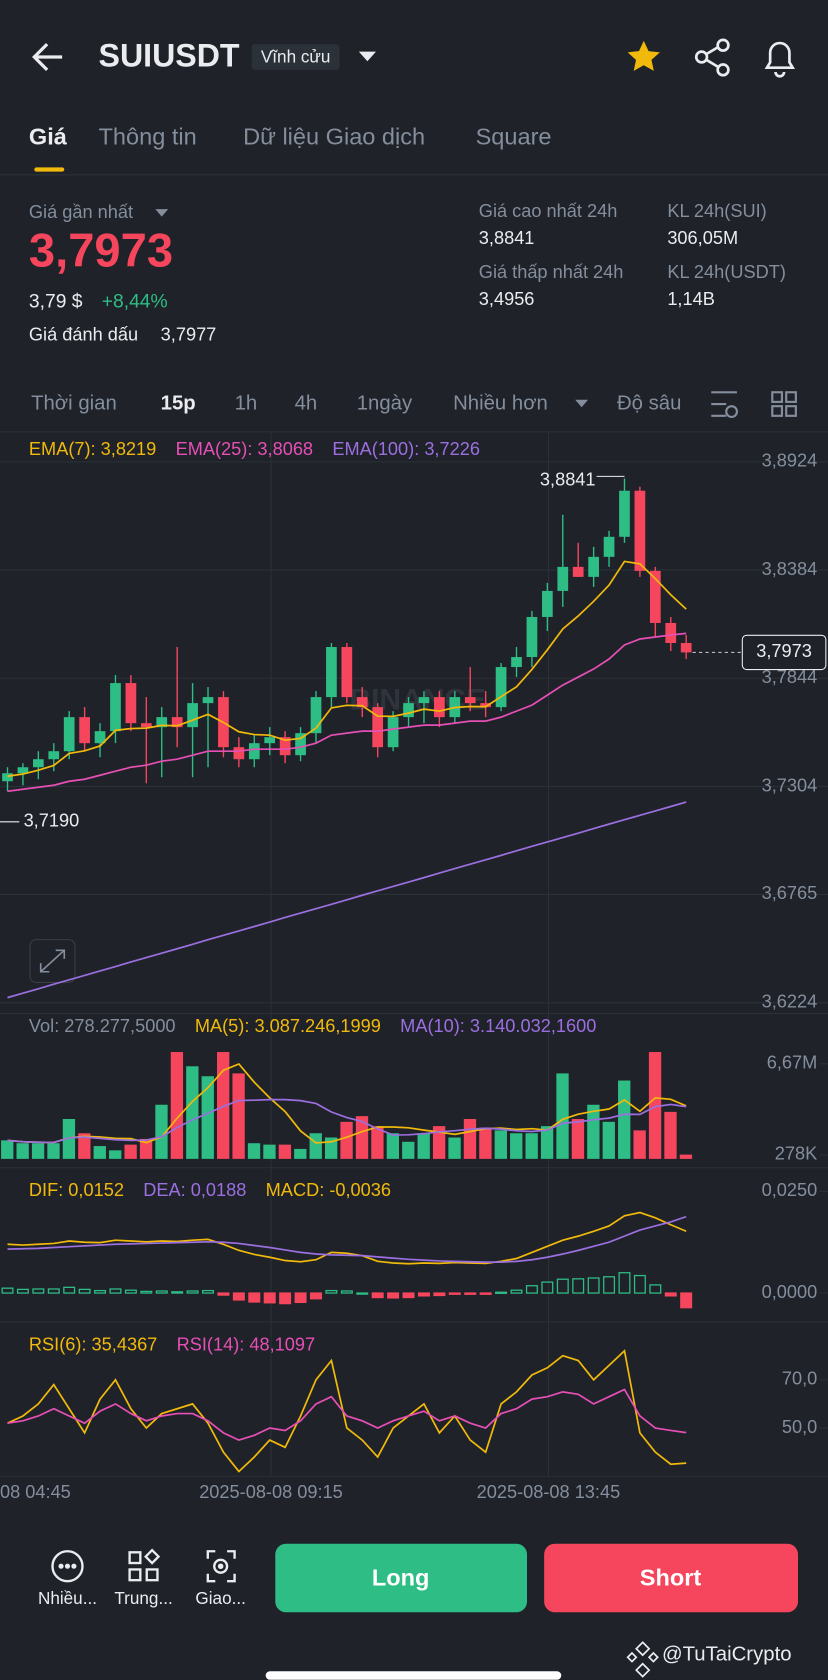 The image size is (828, 1680). Describe the element at coordinates (178, 403) in the screenshot. I see `interval: 15p` at that location.